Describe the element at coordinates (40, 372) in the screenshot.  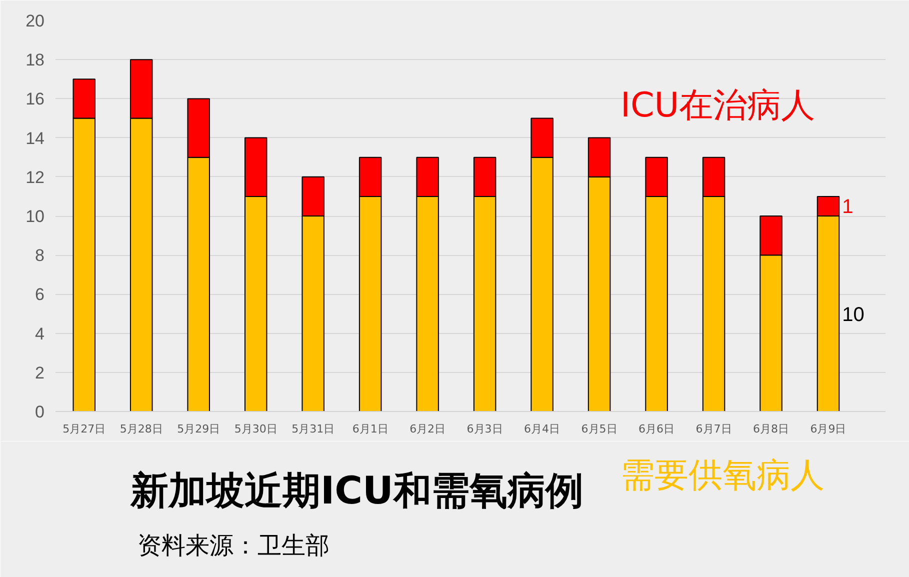
I see `y-tick-label: 2` at that location.